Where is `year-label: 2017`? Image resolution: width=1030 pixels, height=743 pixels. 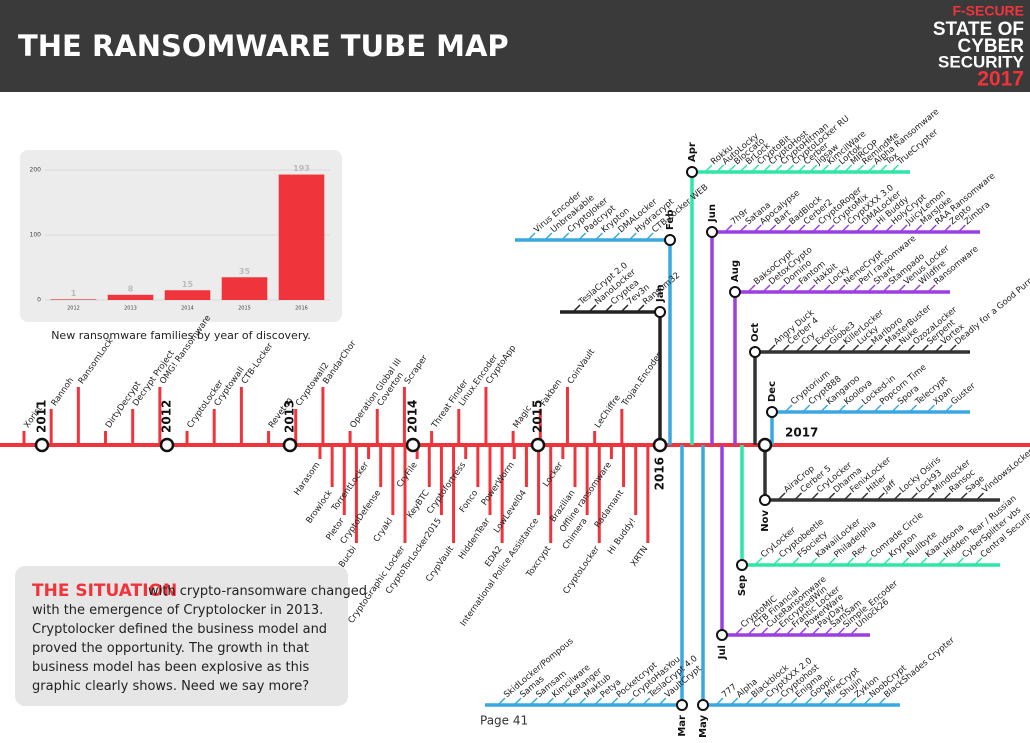
year-label: 2017 is located at coordinates (801, 433).